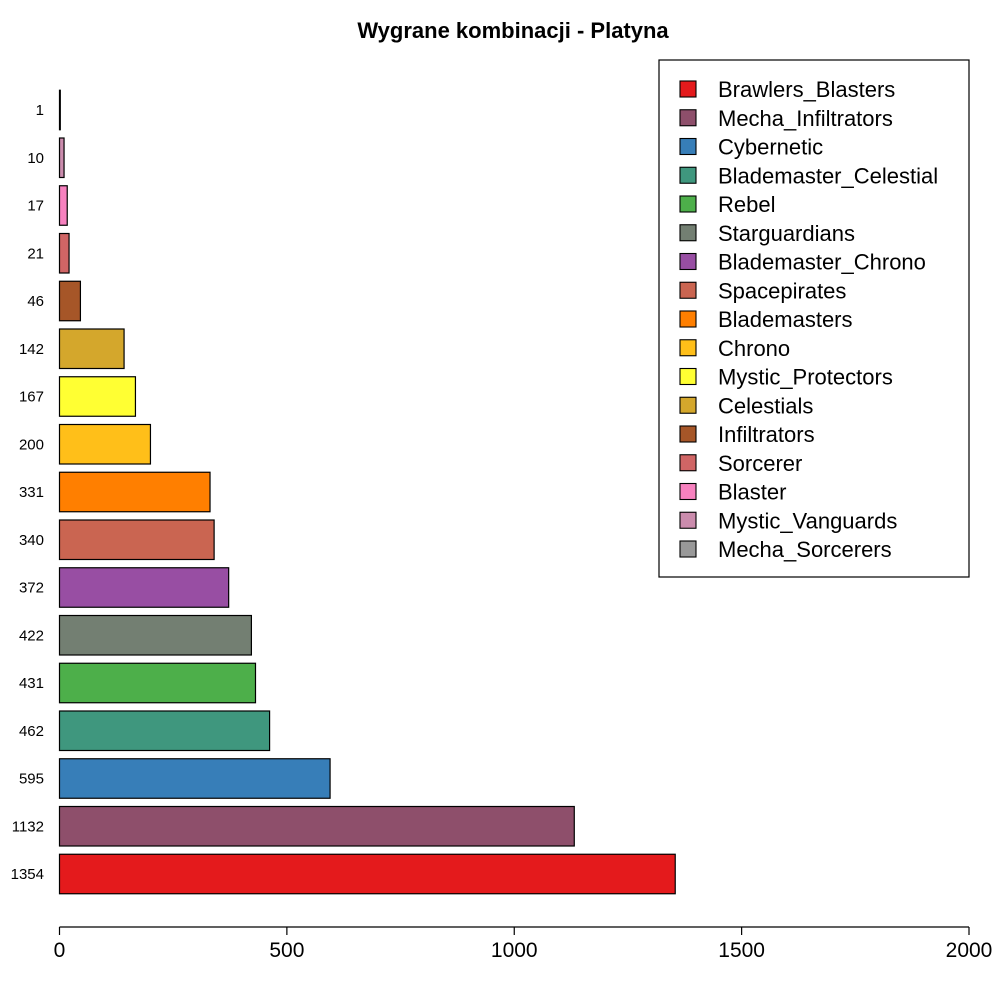 Image resolution: width=1000 pixels, height=1000 pixels. Describe the element at coordinates (105, 444) in the screenshot. I see `bar-chrono` at that location.